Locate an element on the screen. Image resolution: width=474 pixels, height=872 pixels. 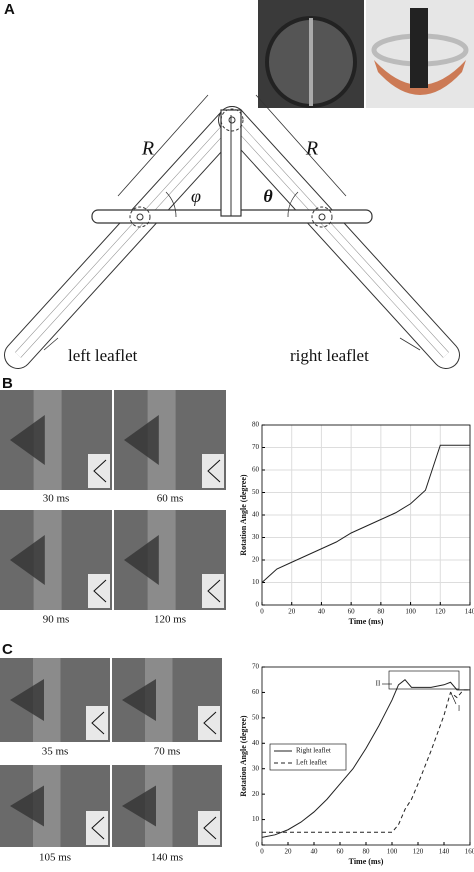
photo-caption: 105 ms is located at coordinates (55, 858).